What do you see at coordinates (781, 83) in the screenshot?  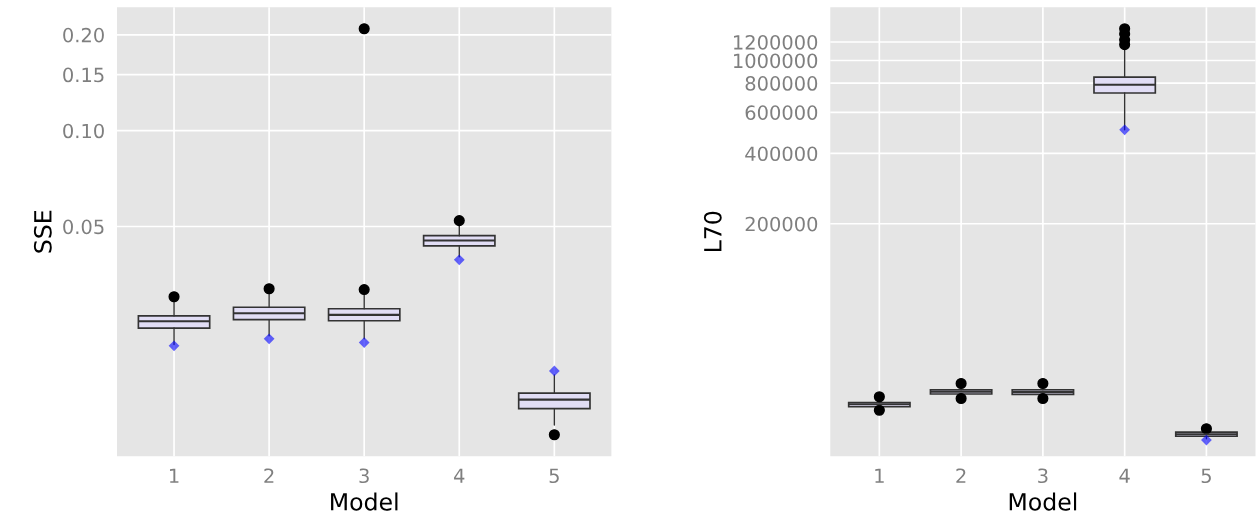 I see `y-tick-label: 800000` at bounding box center [781, 83].